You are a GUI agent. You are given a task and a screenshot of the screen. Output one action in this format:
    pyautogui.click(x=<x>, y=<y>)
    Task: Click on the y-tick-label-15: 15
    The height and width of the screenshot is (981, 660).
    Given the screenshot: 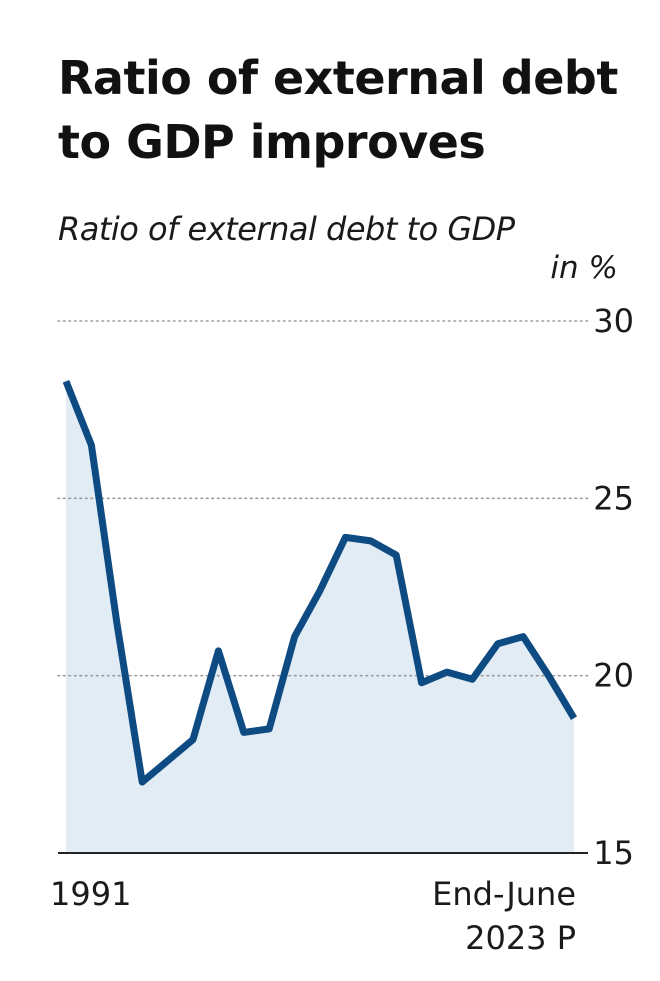 What is the action you would take?
    pyautogui.click(x=613, y=853)
    